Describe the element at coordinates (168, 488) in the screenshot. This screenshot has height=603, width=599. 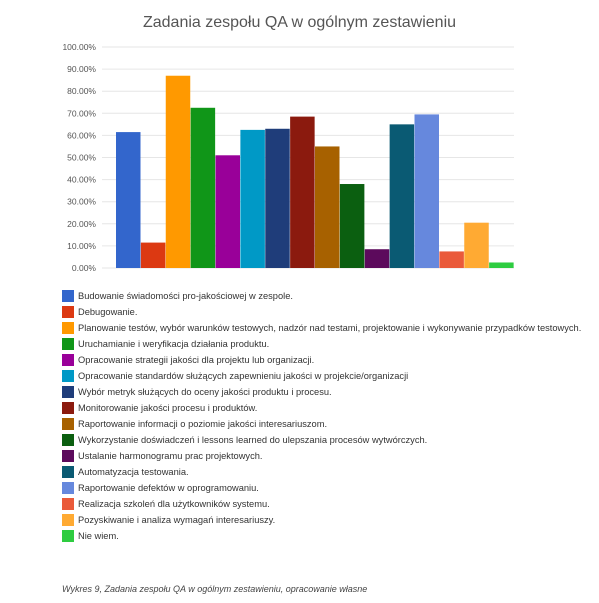
I see `legend-label: Raportowanie defektów w oprogramowaniu.` at that location.